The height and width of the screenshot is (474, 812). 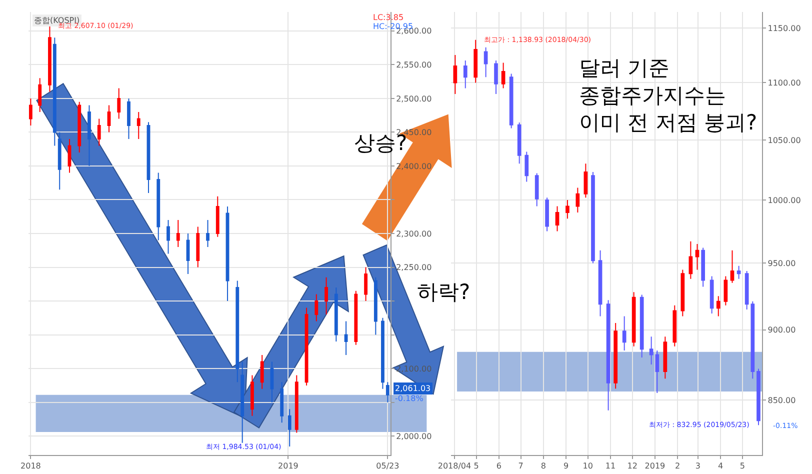 I want to click on y-tick-label: 950.00, so click(x=782, y=263).